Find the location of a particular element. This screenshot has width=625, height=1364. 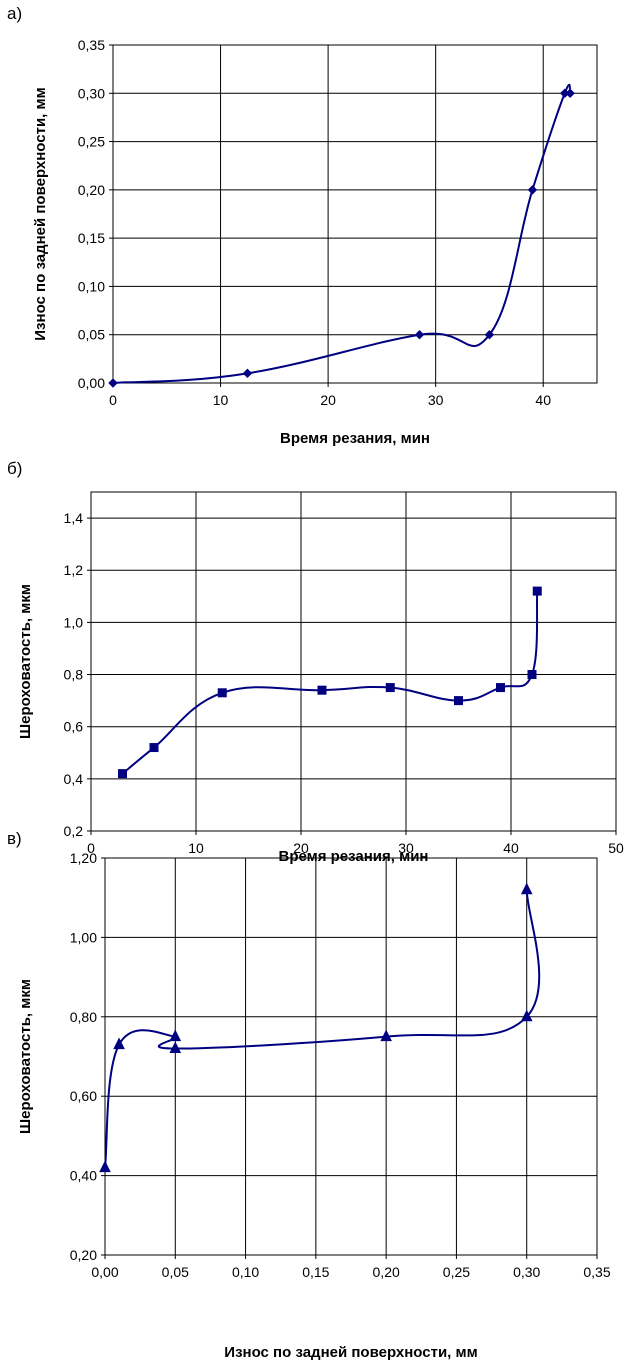

y-tick-label: 0,60 is located at coordinates (83, 1096).